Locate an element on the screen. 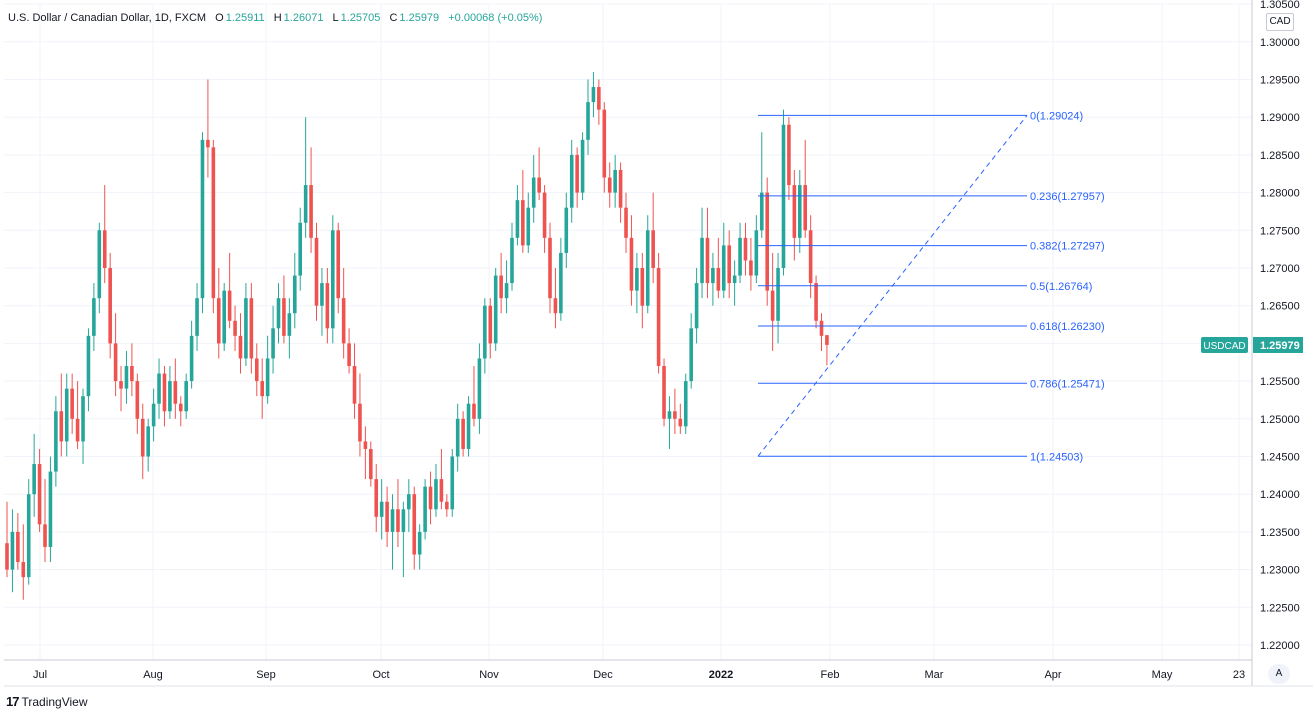 This screenshot has width=1313, height=711. legend-low-label: L is located at coordinates (335, 18).